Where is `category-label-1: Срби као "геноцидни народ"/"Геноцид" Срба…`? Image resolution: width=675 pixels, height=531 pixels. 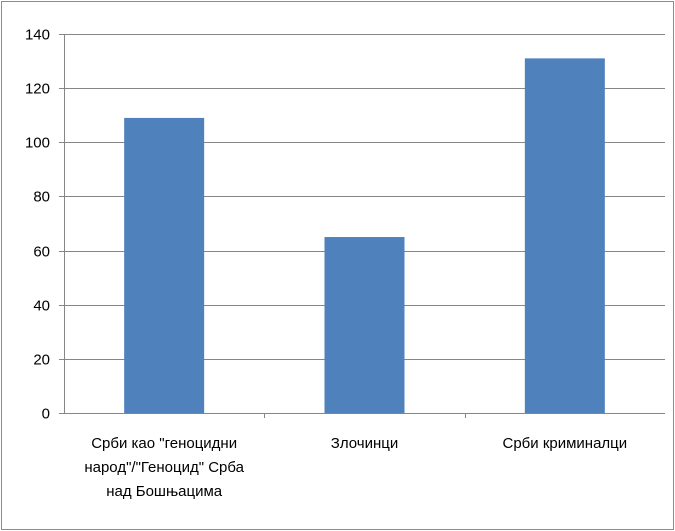 category-label-1: Срби као "геноцидни народ"/"Геноцид" Срба… is located at coordinates (164, 467).